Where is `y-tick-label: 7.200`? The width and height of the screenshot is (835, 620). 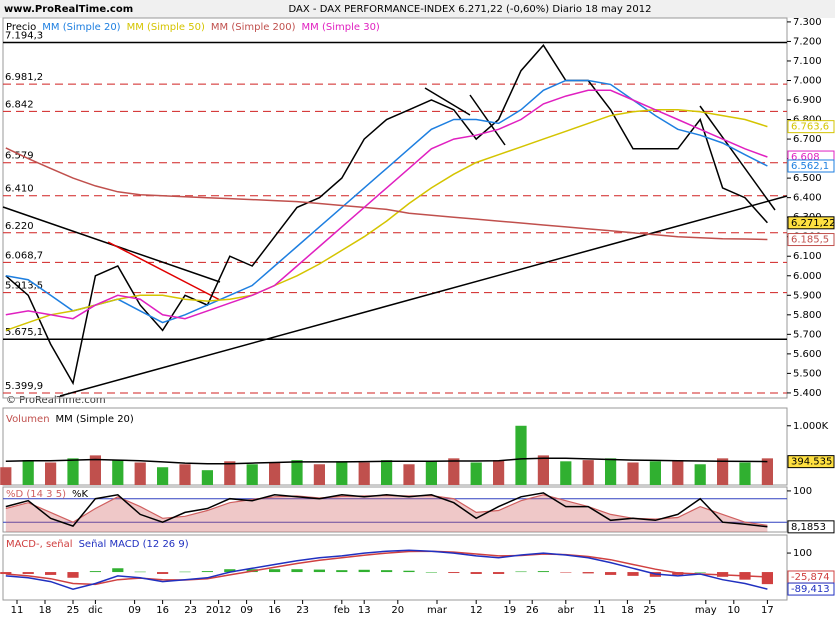 y-tick-label: 7.200 is located at coordinates (807, 41).